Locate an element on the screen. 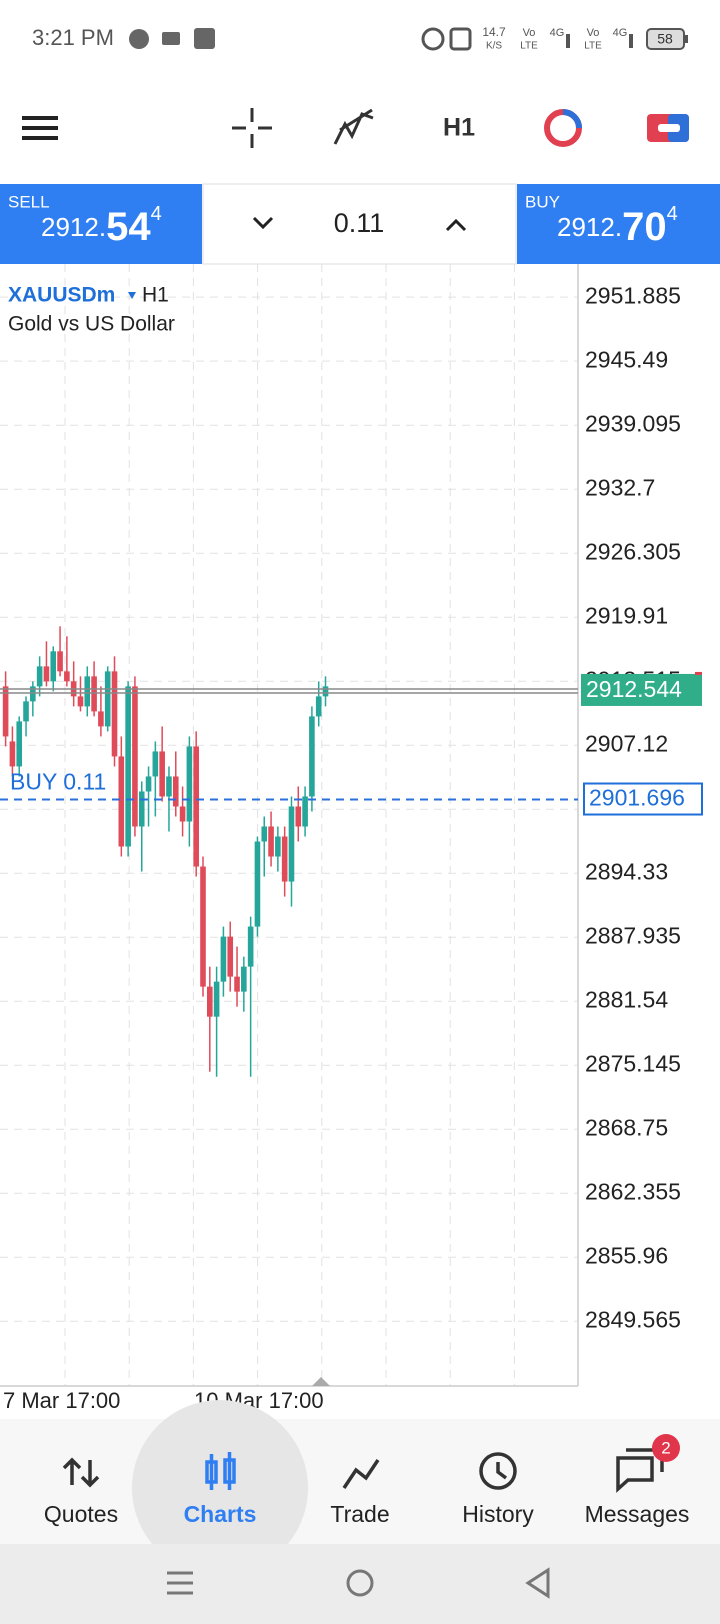  bid-badge is located at coordinates (641, 689).